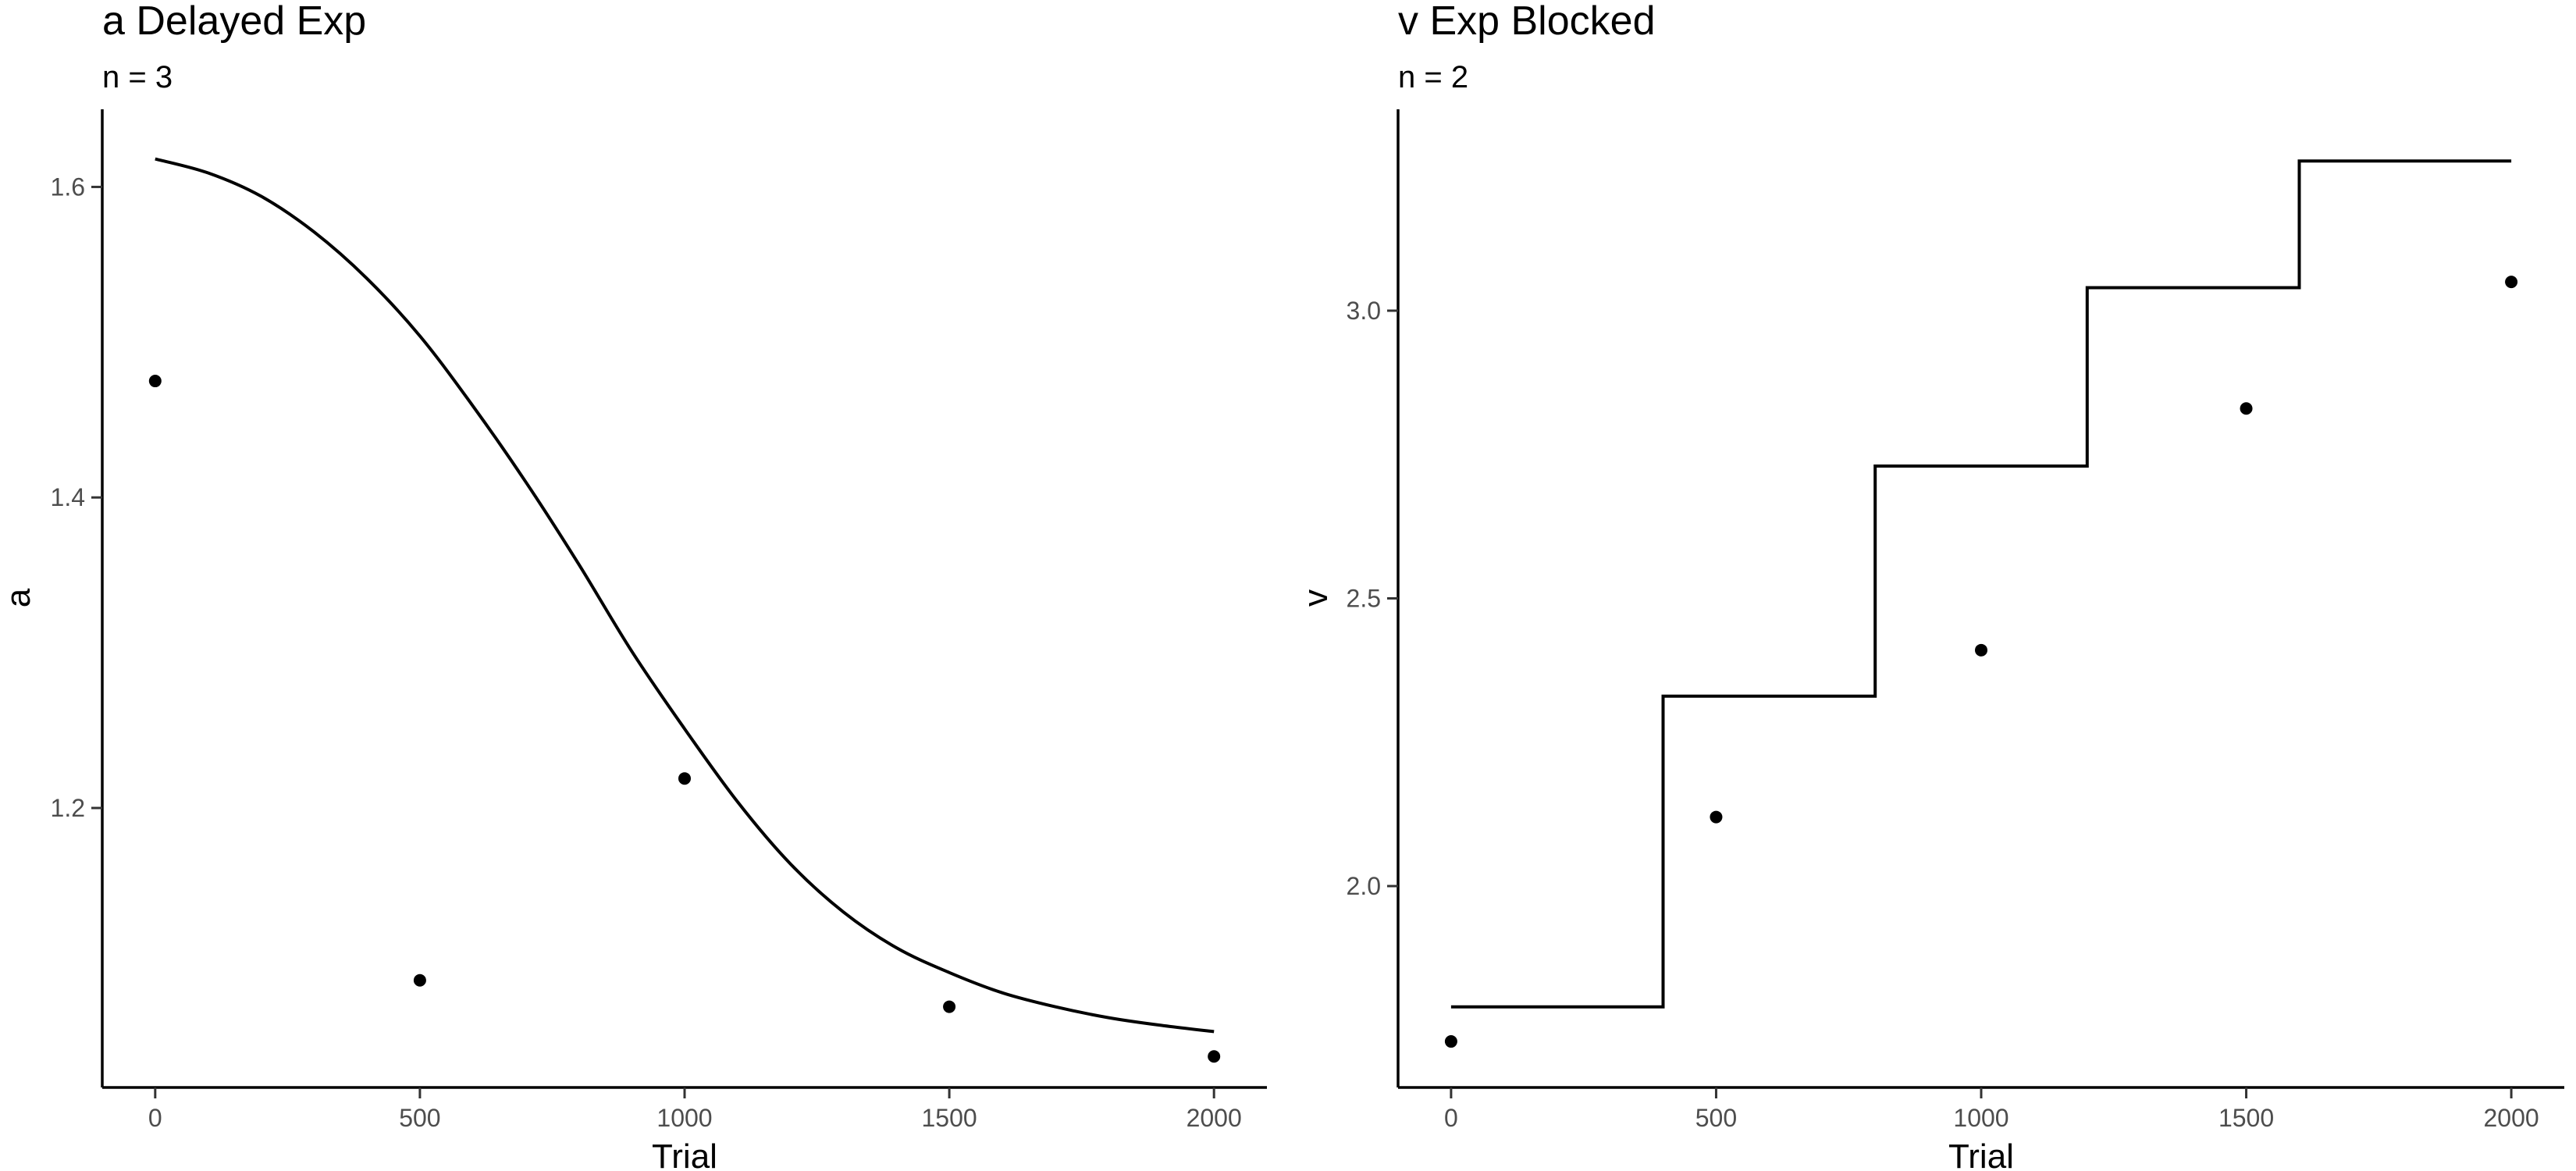  I want to click on y-tick-label: 3.0, so click(1364, 311).